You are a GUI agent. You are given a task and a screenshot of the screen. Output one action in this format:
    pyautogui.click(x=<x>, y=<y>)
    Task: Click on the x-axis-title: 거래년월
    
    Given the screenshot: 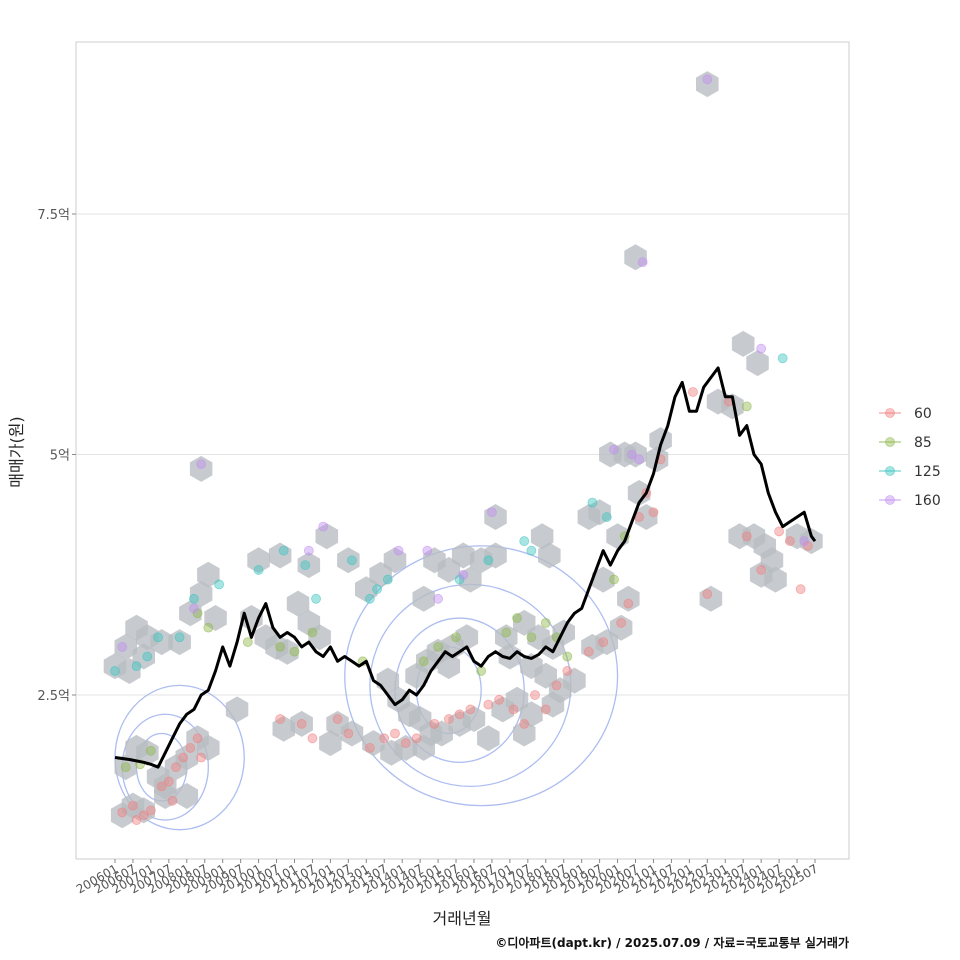 What is the action you would take?
    pyautogui.click(x=462, y=918)
    